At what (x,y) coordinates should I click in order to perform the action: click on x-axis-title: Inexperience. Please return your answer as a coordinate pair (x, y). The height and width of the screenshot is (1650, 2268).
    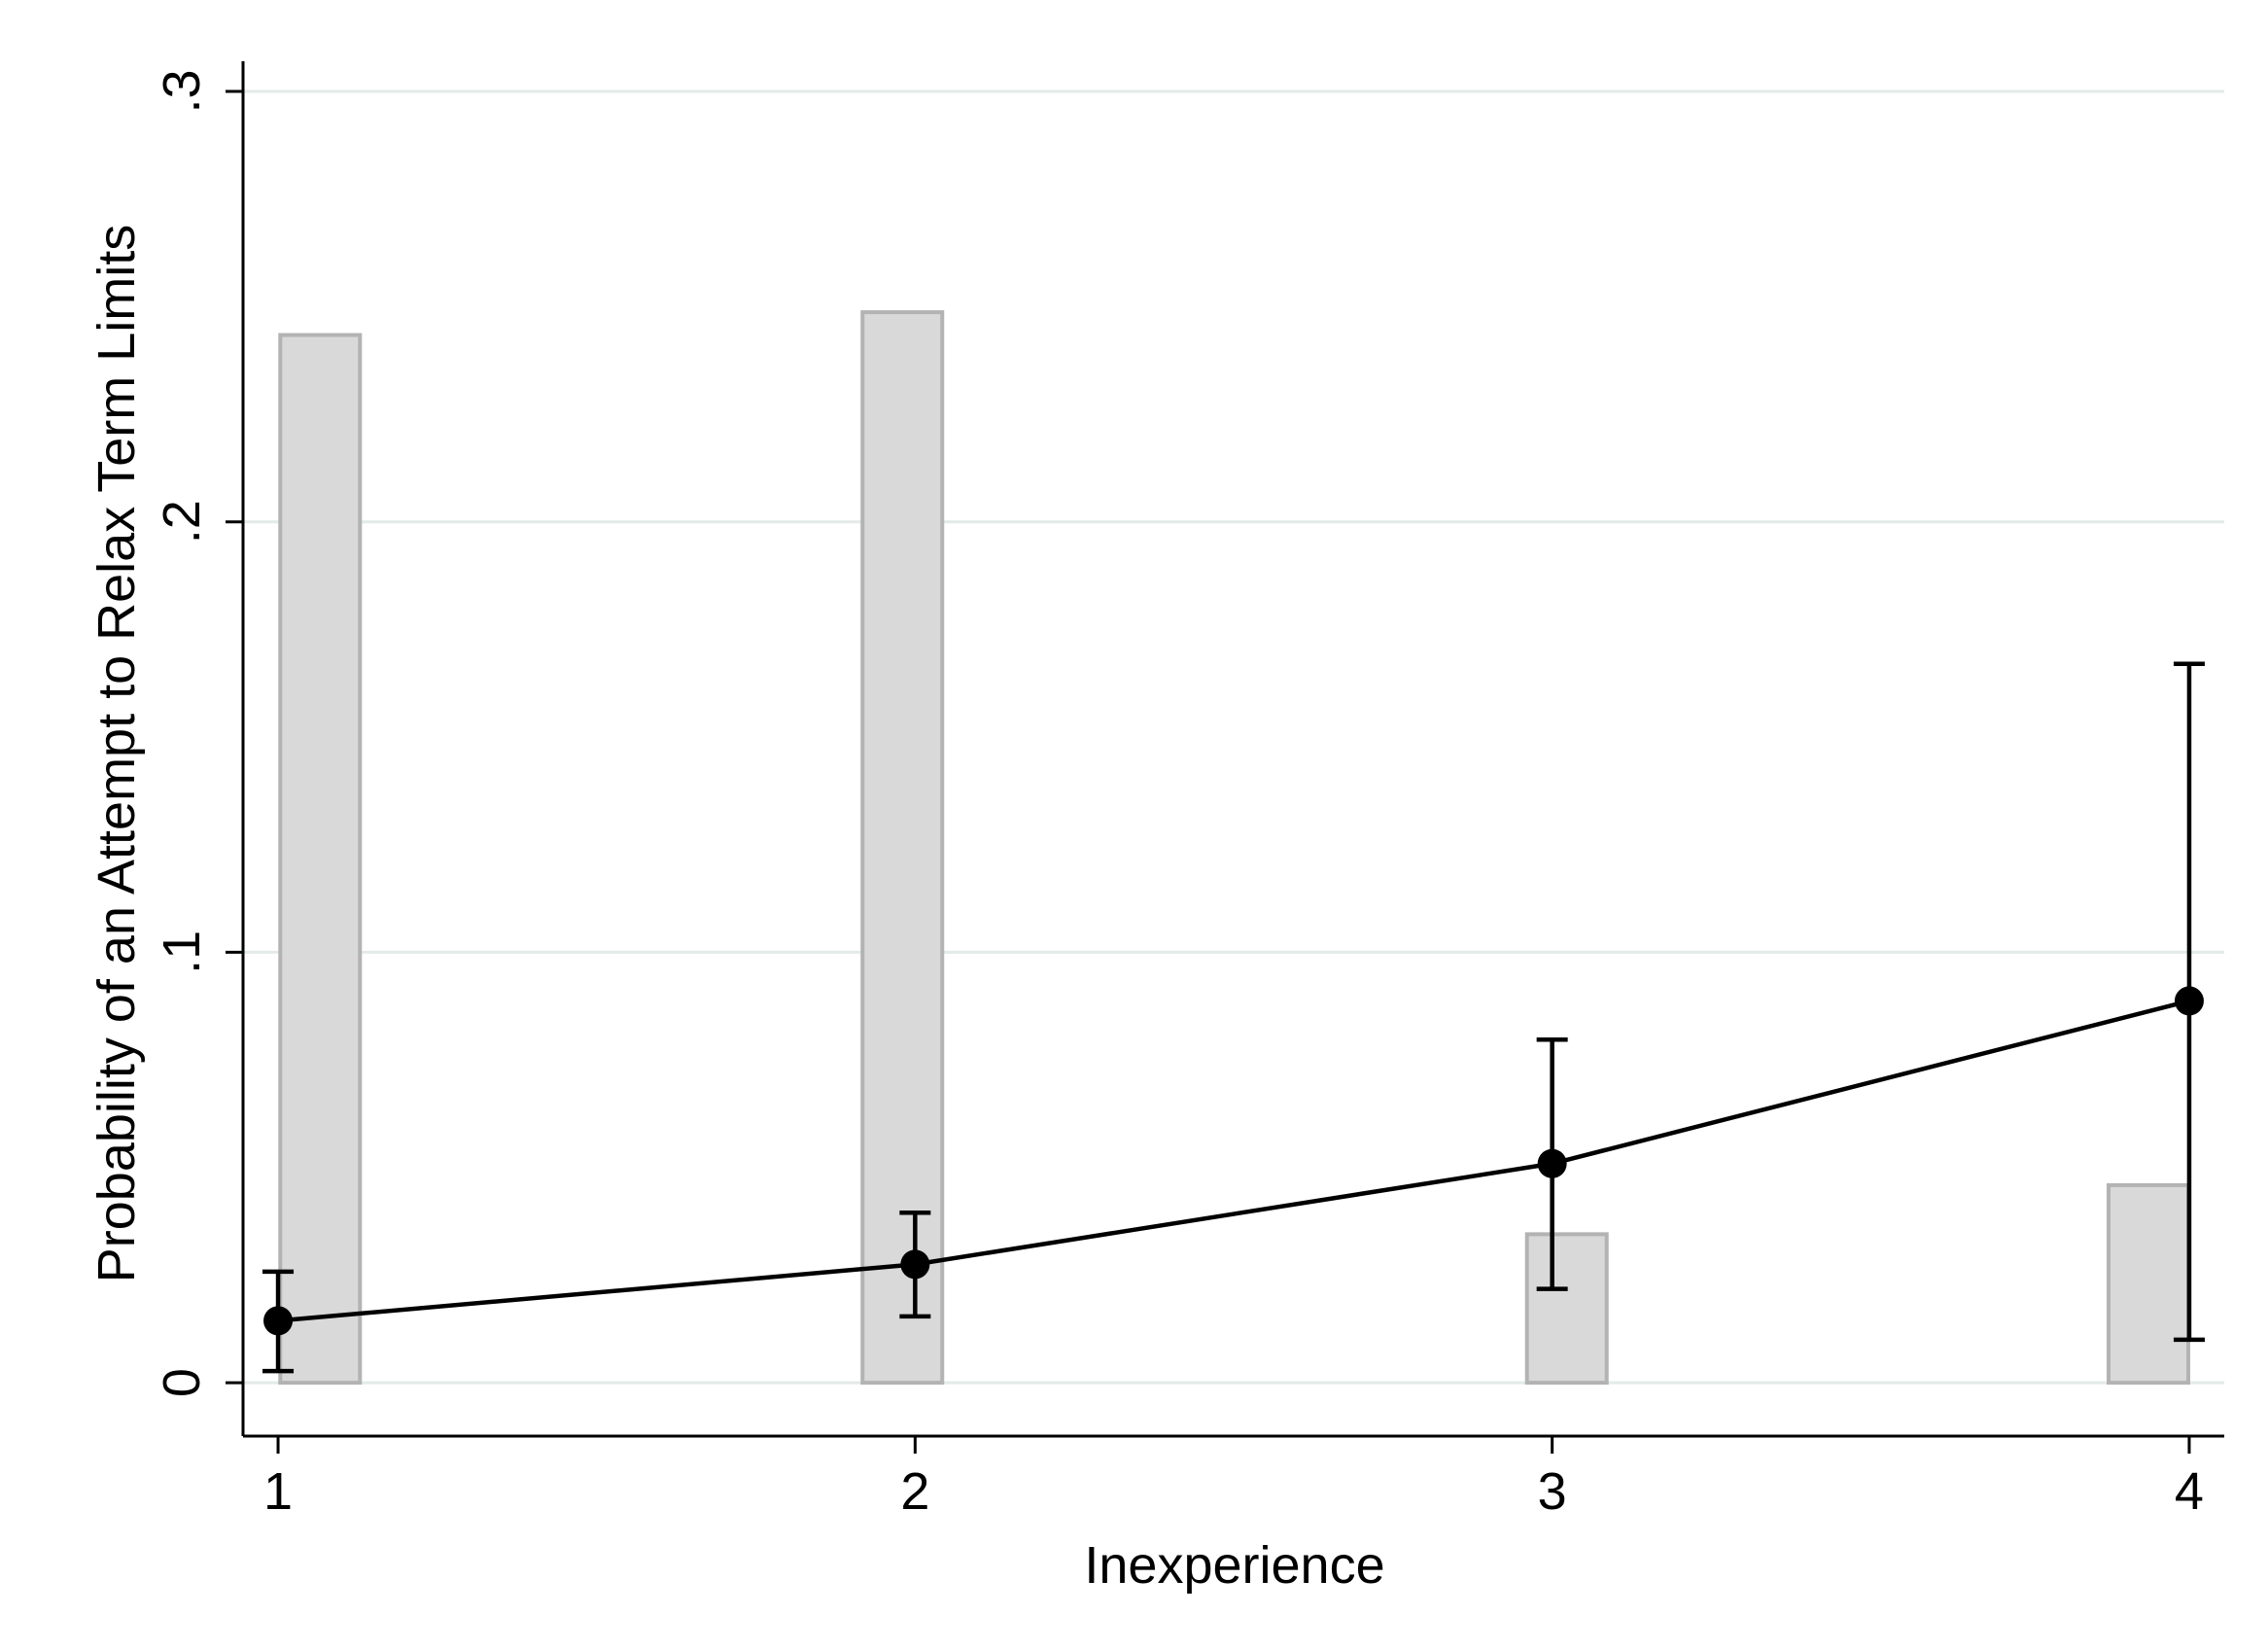
    Looking at the image, I should click on (1234, 1566).